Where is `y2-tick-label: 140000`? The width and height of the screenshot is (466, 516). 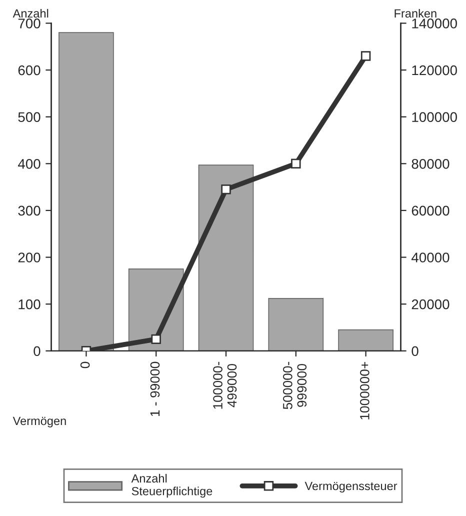 y2-tick-label: 140000 is located at coordinates (434, 23).